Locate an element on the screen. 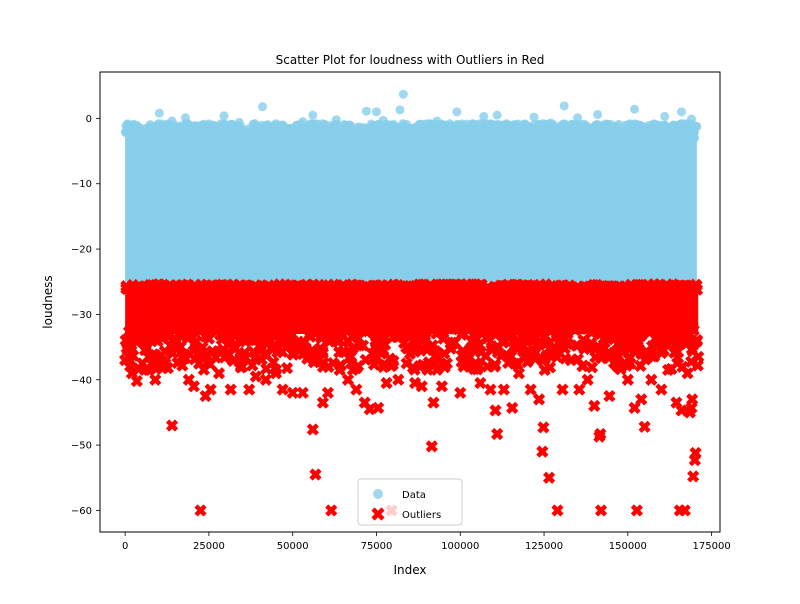 This screenshot has height=604, width=800. y-axis: 0−10−20−30−40−50−60 is located at coordinates (85, 315).